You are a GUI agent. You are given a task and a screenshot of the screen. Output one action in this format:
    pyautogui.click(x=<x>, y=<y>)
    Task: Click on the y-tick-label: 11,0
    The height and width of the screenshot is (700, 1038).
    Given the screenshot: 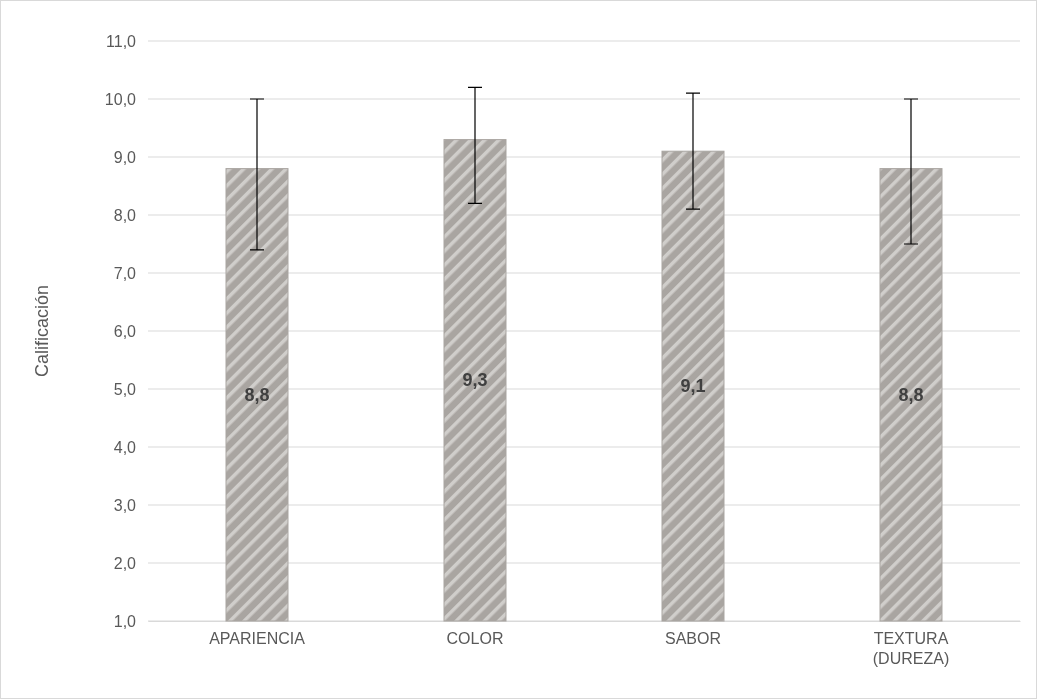 What is the action you would take?
    pyautogui.click(x=121, y=41)
    